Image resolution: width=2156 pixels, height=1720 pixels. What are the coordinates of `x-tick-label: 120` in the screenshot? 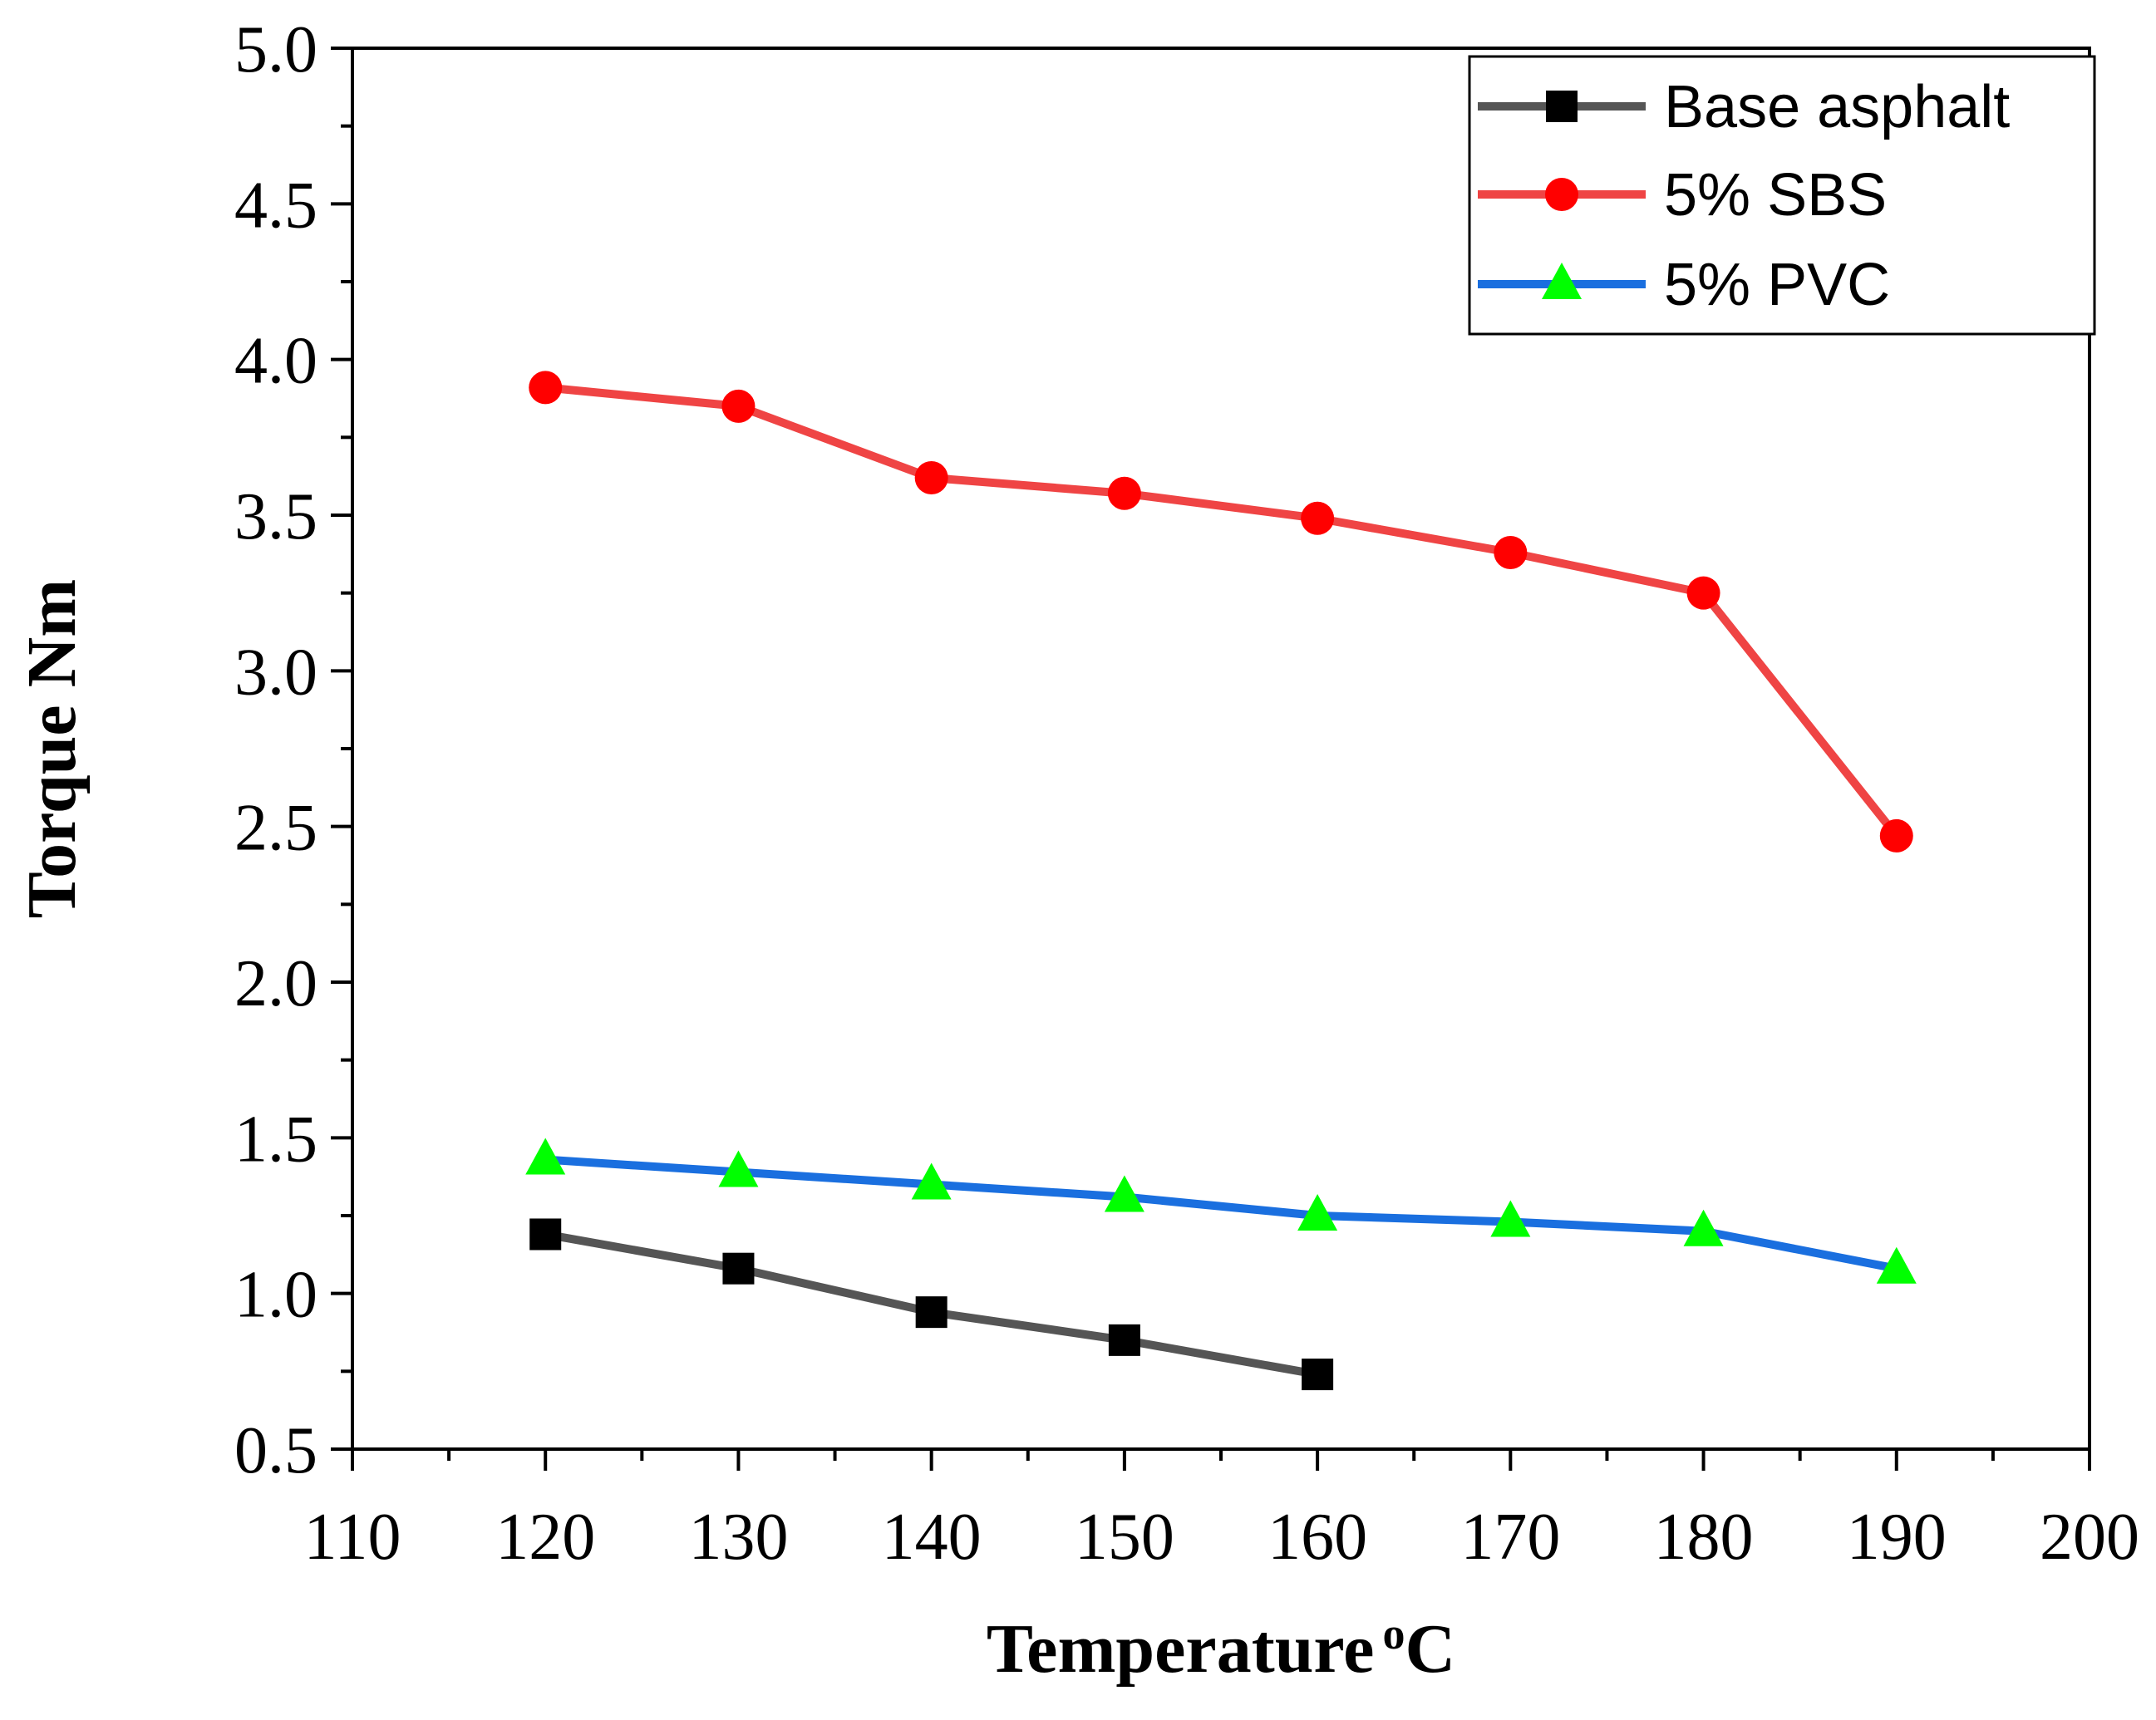 It's located at (545, 1537).